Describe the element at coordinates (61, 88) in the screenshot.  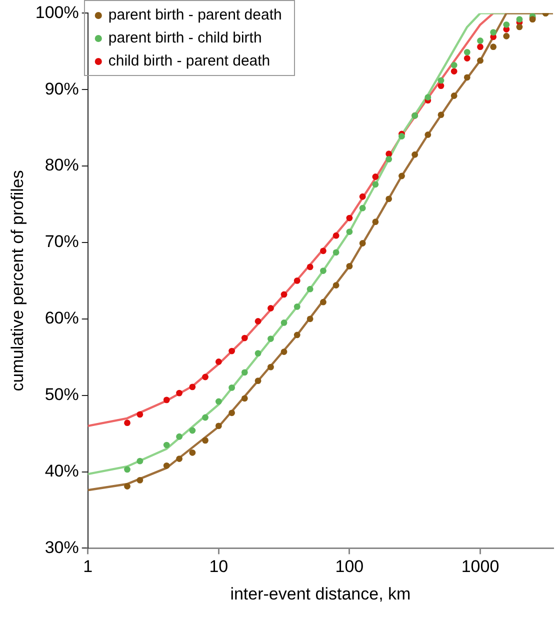
I see `y-tick-label: 90%` at that location.